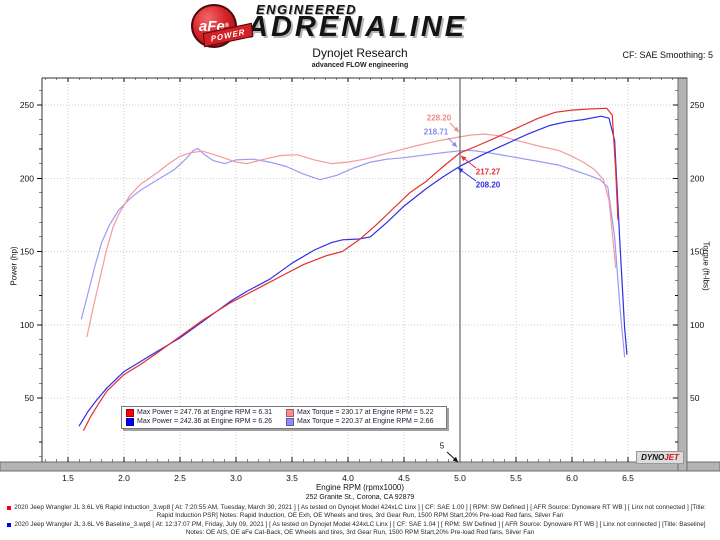  What do you see at coordinates (442, 446) in the screenshot?
I see `cursor-rpm-marker: 5` at bounding box center [442, 446].